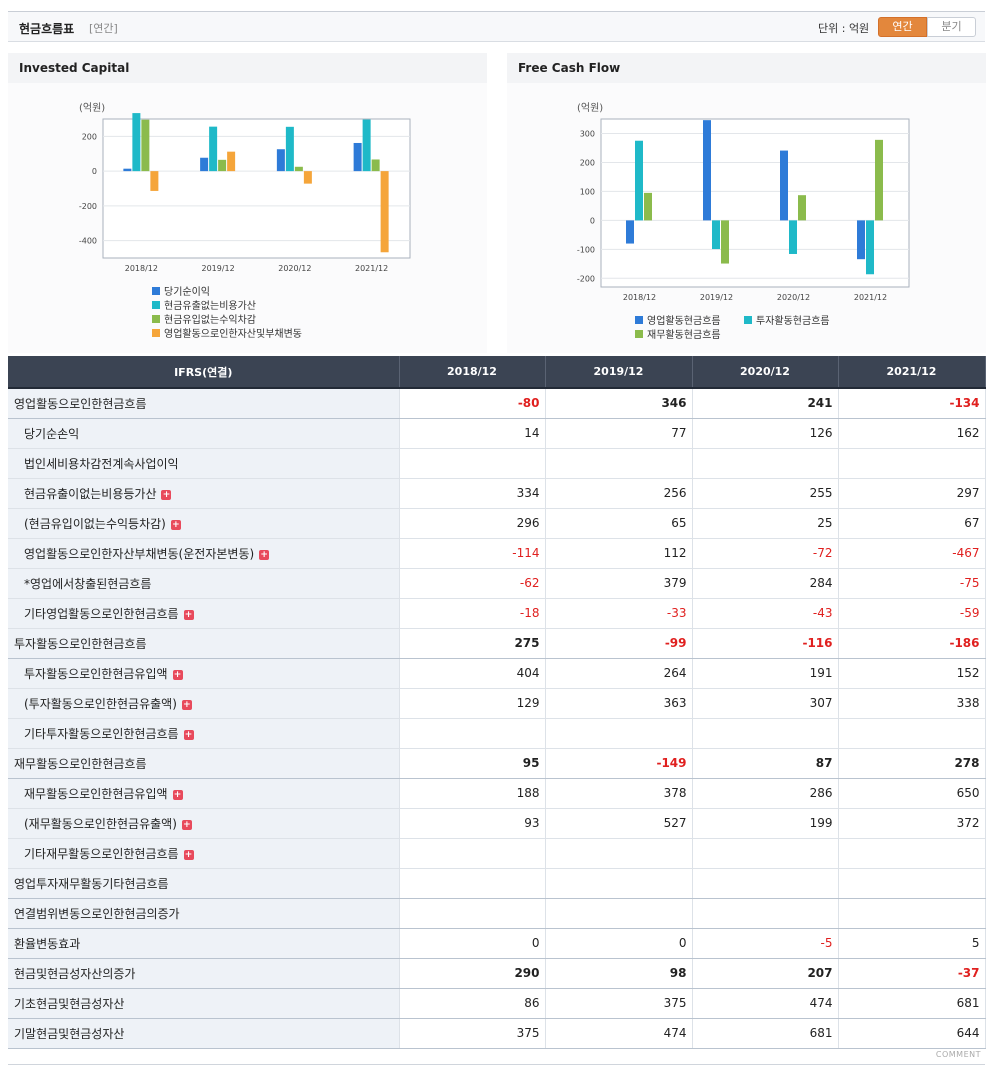 The height and width of the screenshot is (1077, 993). What do you see at coordinates (204, 463) in the screenshot?
I see `row-label: 법인세비용차감전계속사업이익` at bounding box center [204, 463].